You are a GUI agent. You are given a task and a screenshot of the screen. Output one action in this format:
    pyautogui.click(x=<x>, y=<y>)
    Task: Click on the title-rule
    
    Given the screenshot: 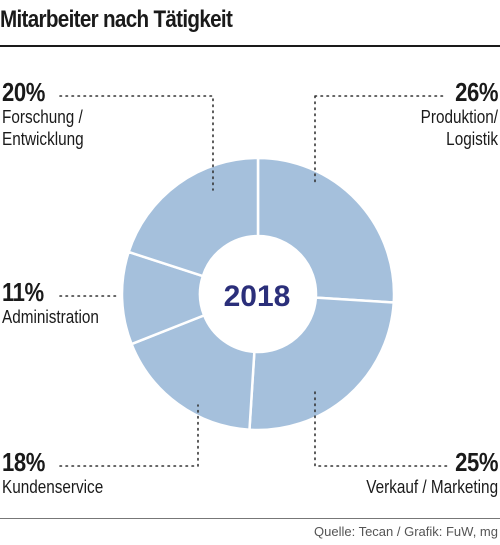 What is the action you would take?
    pyautogui.click(x=250, y=46)
    